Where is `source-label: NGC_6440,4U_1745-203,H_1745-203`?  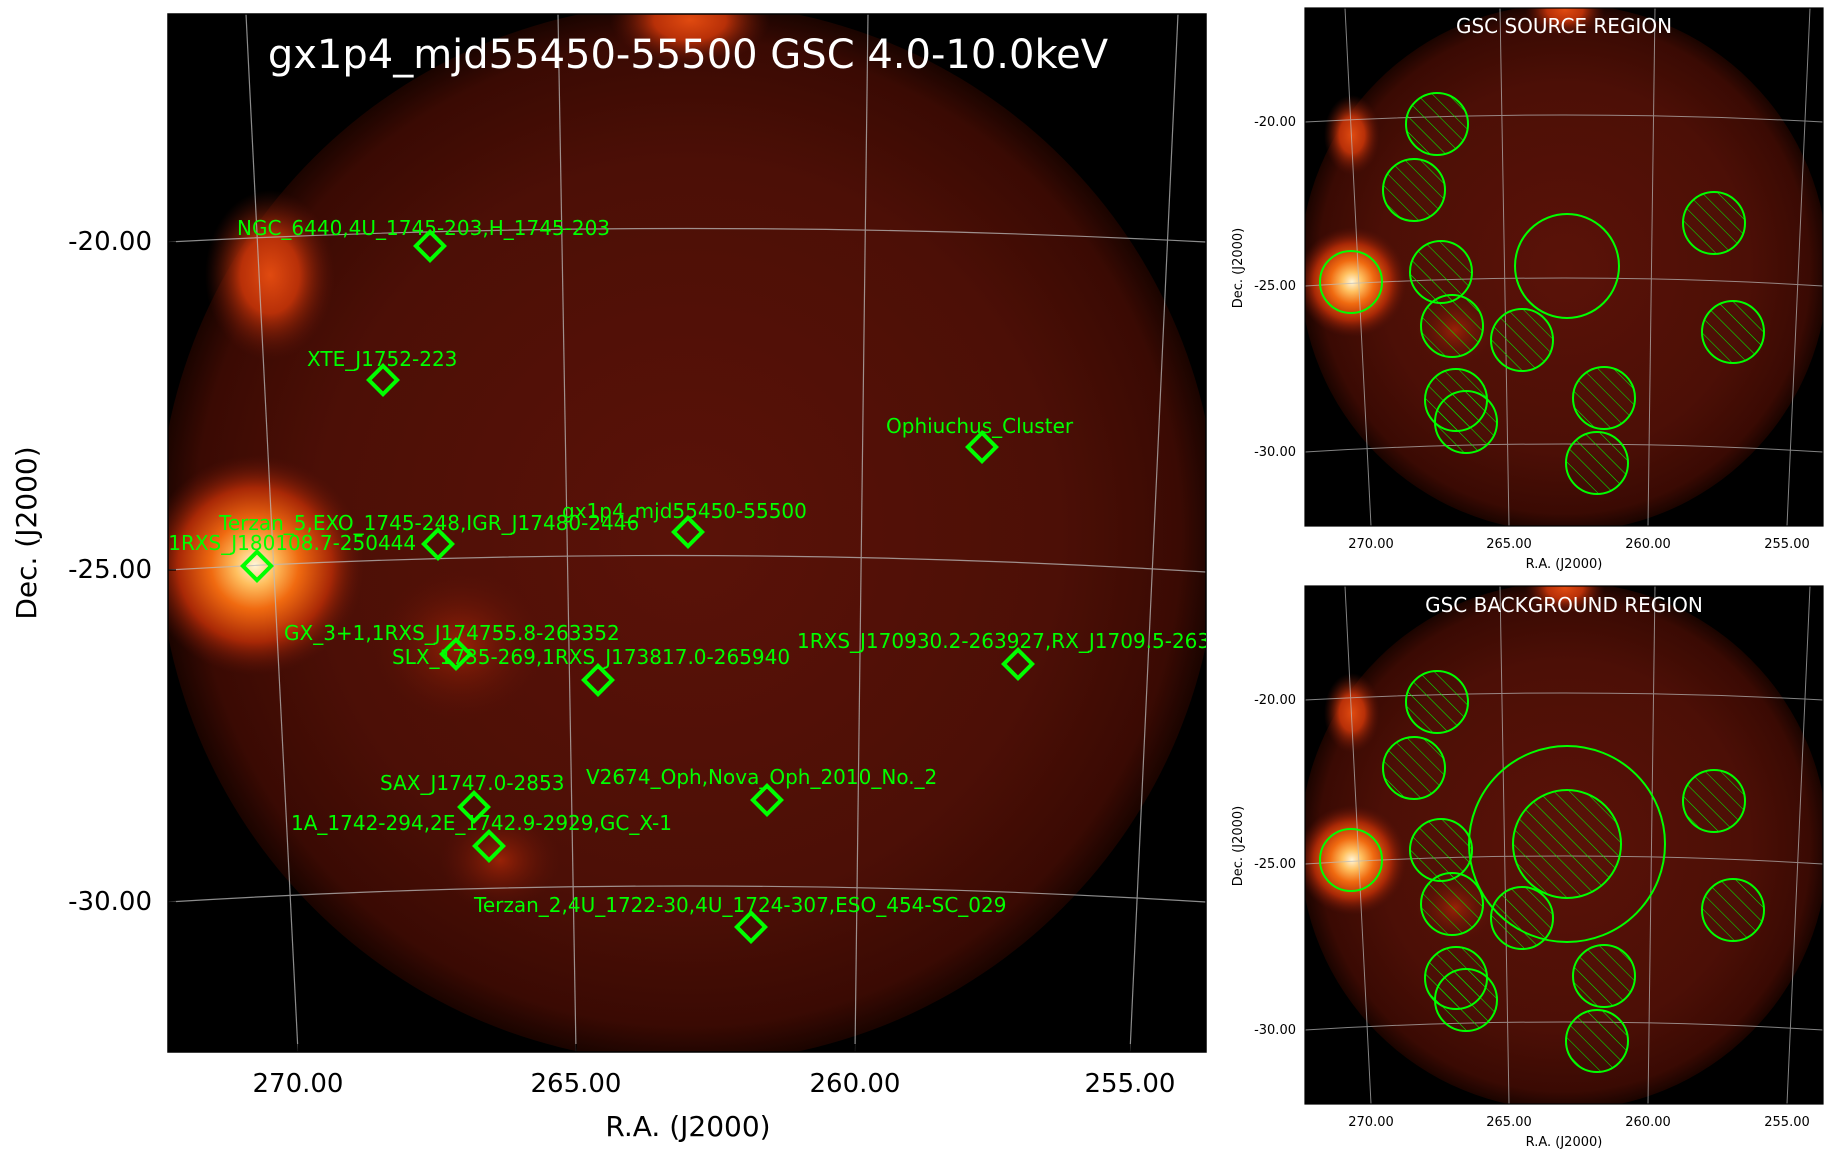
source-label: NGC_6440,4U_1745-203,H_1745-203 is located at coordinates (423, 228).